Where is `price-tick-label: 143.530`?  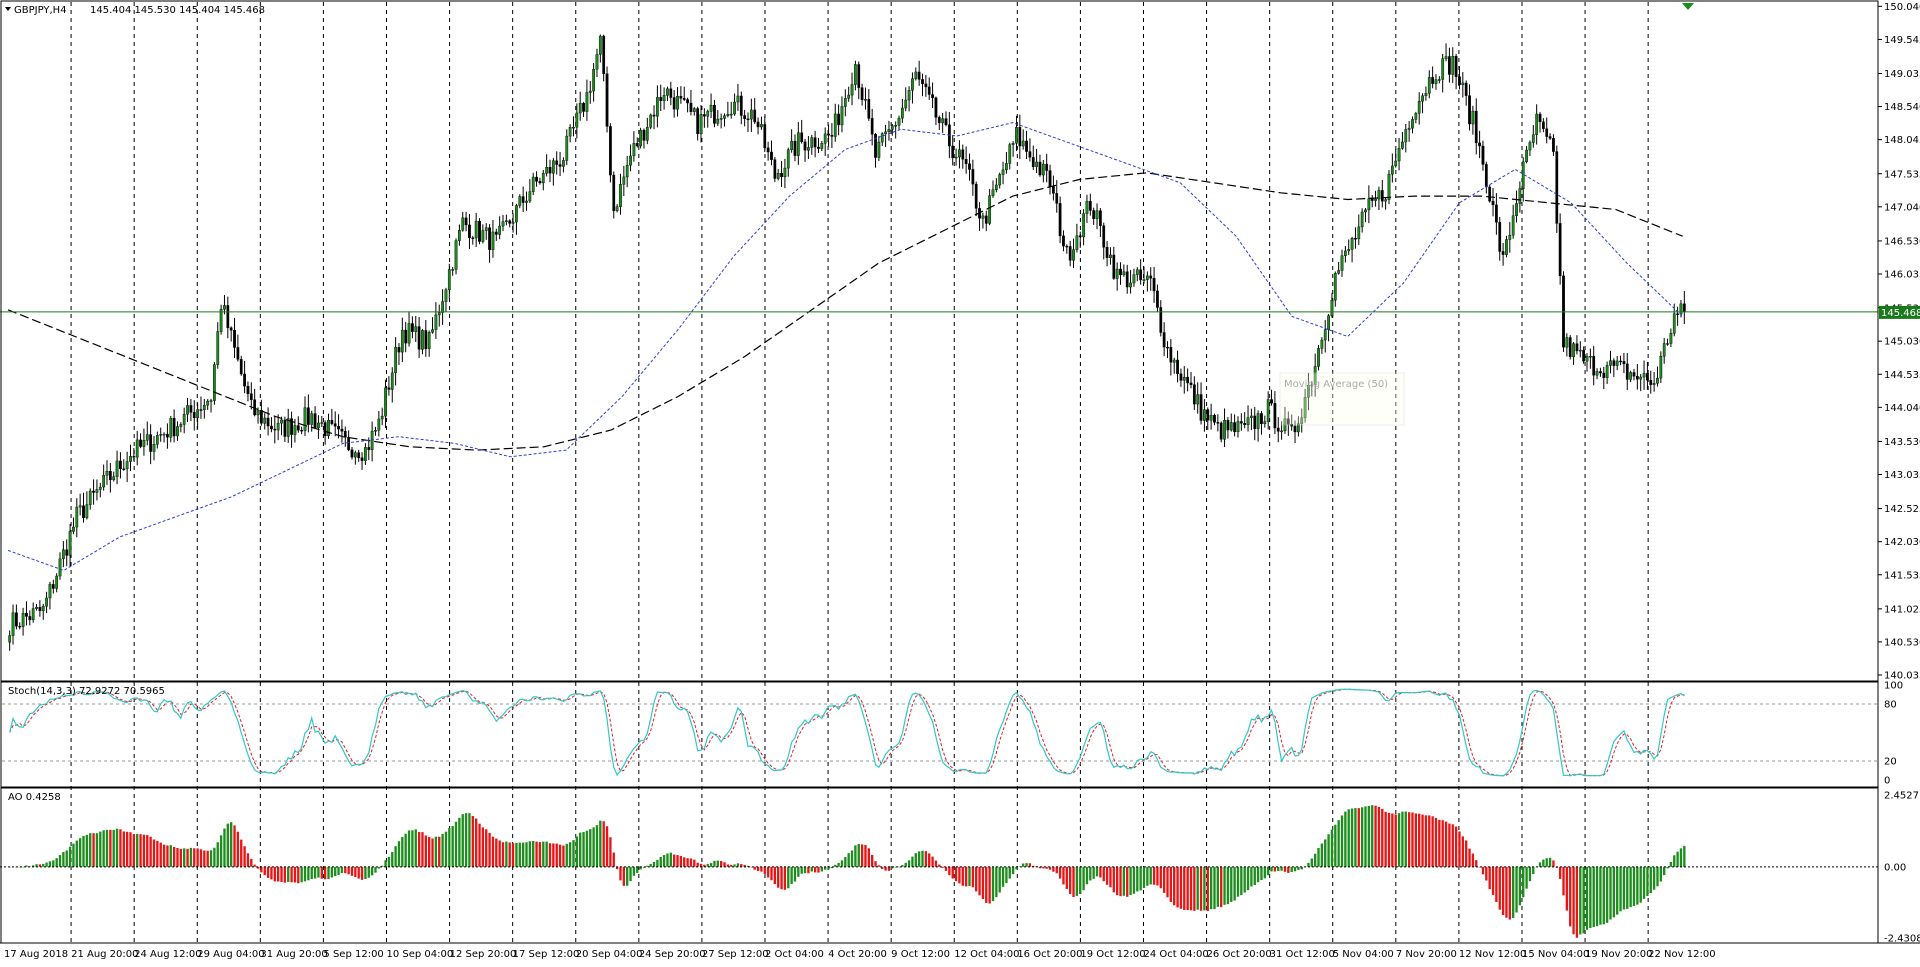 price-tick-label: 143.530 is located at coordinates (1902, 442).